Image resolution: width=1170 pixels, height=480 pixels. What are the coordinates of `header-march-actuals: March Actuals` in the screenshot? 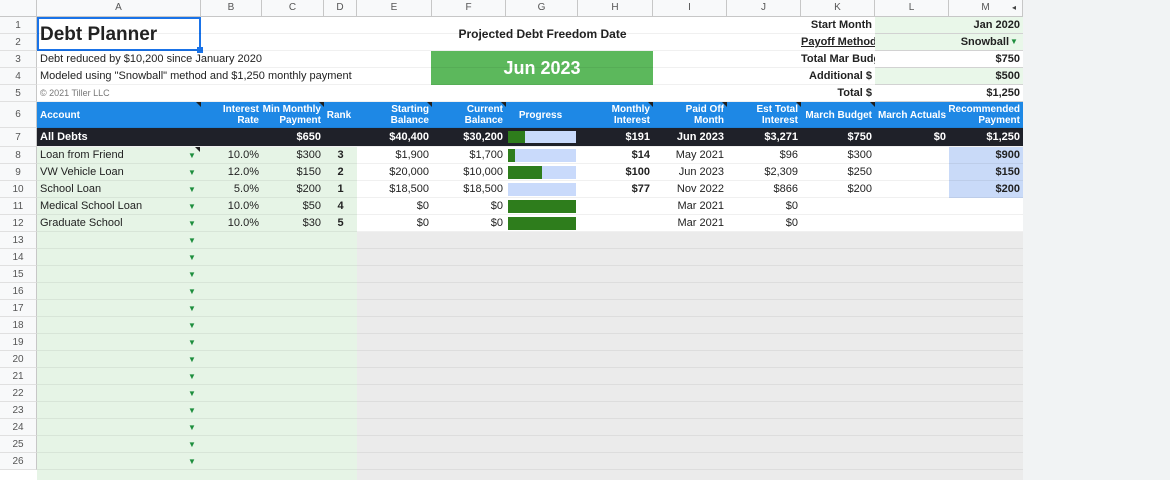 It's located at (912, 115).